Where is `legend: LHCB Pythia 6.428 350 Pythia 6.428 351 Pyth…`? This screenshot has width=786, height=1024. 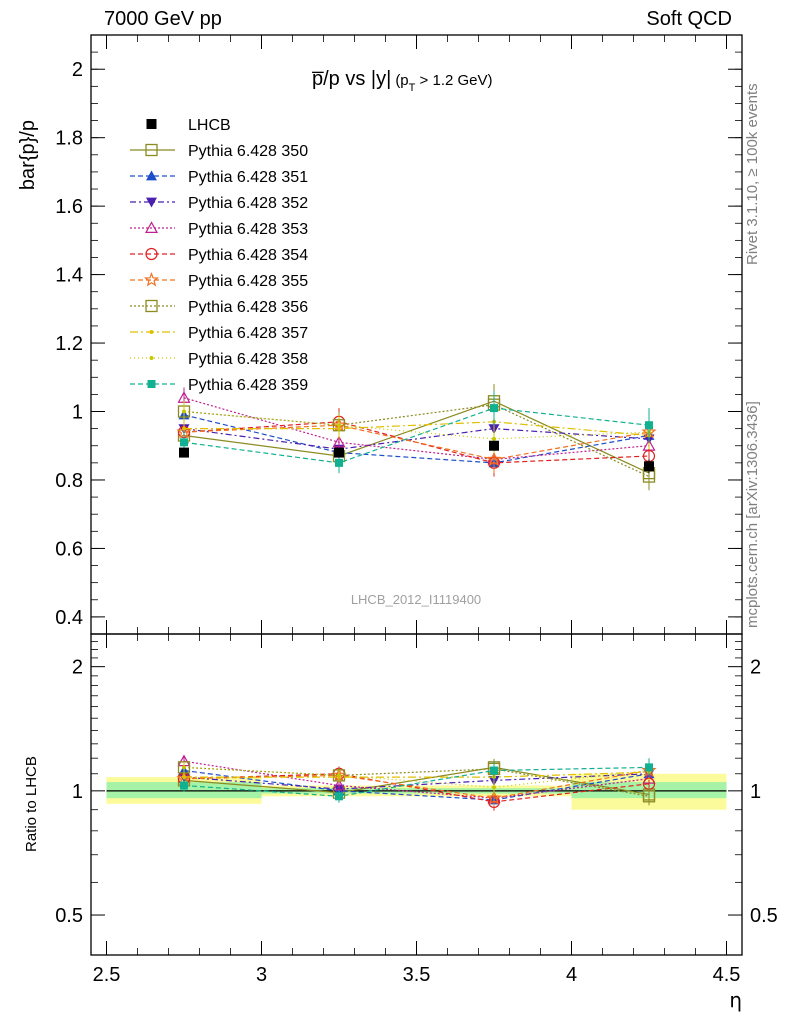
legend: LHCB Pythia 6.428 350 Pythia 6.428 351 Pyth… is located at coordinates (219, 255).